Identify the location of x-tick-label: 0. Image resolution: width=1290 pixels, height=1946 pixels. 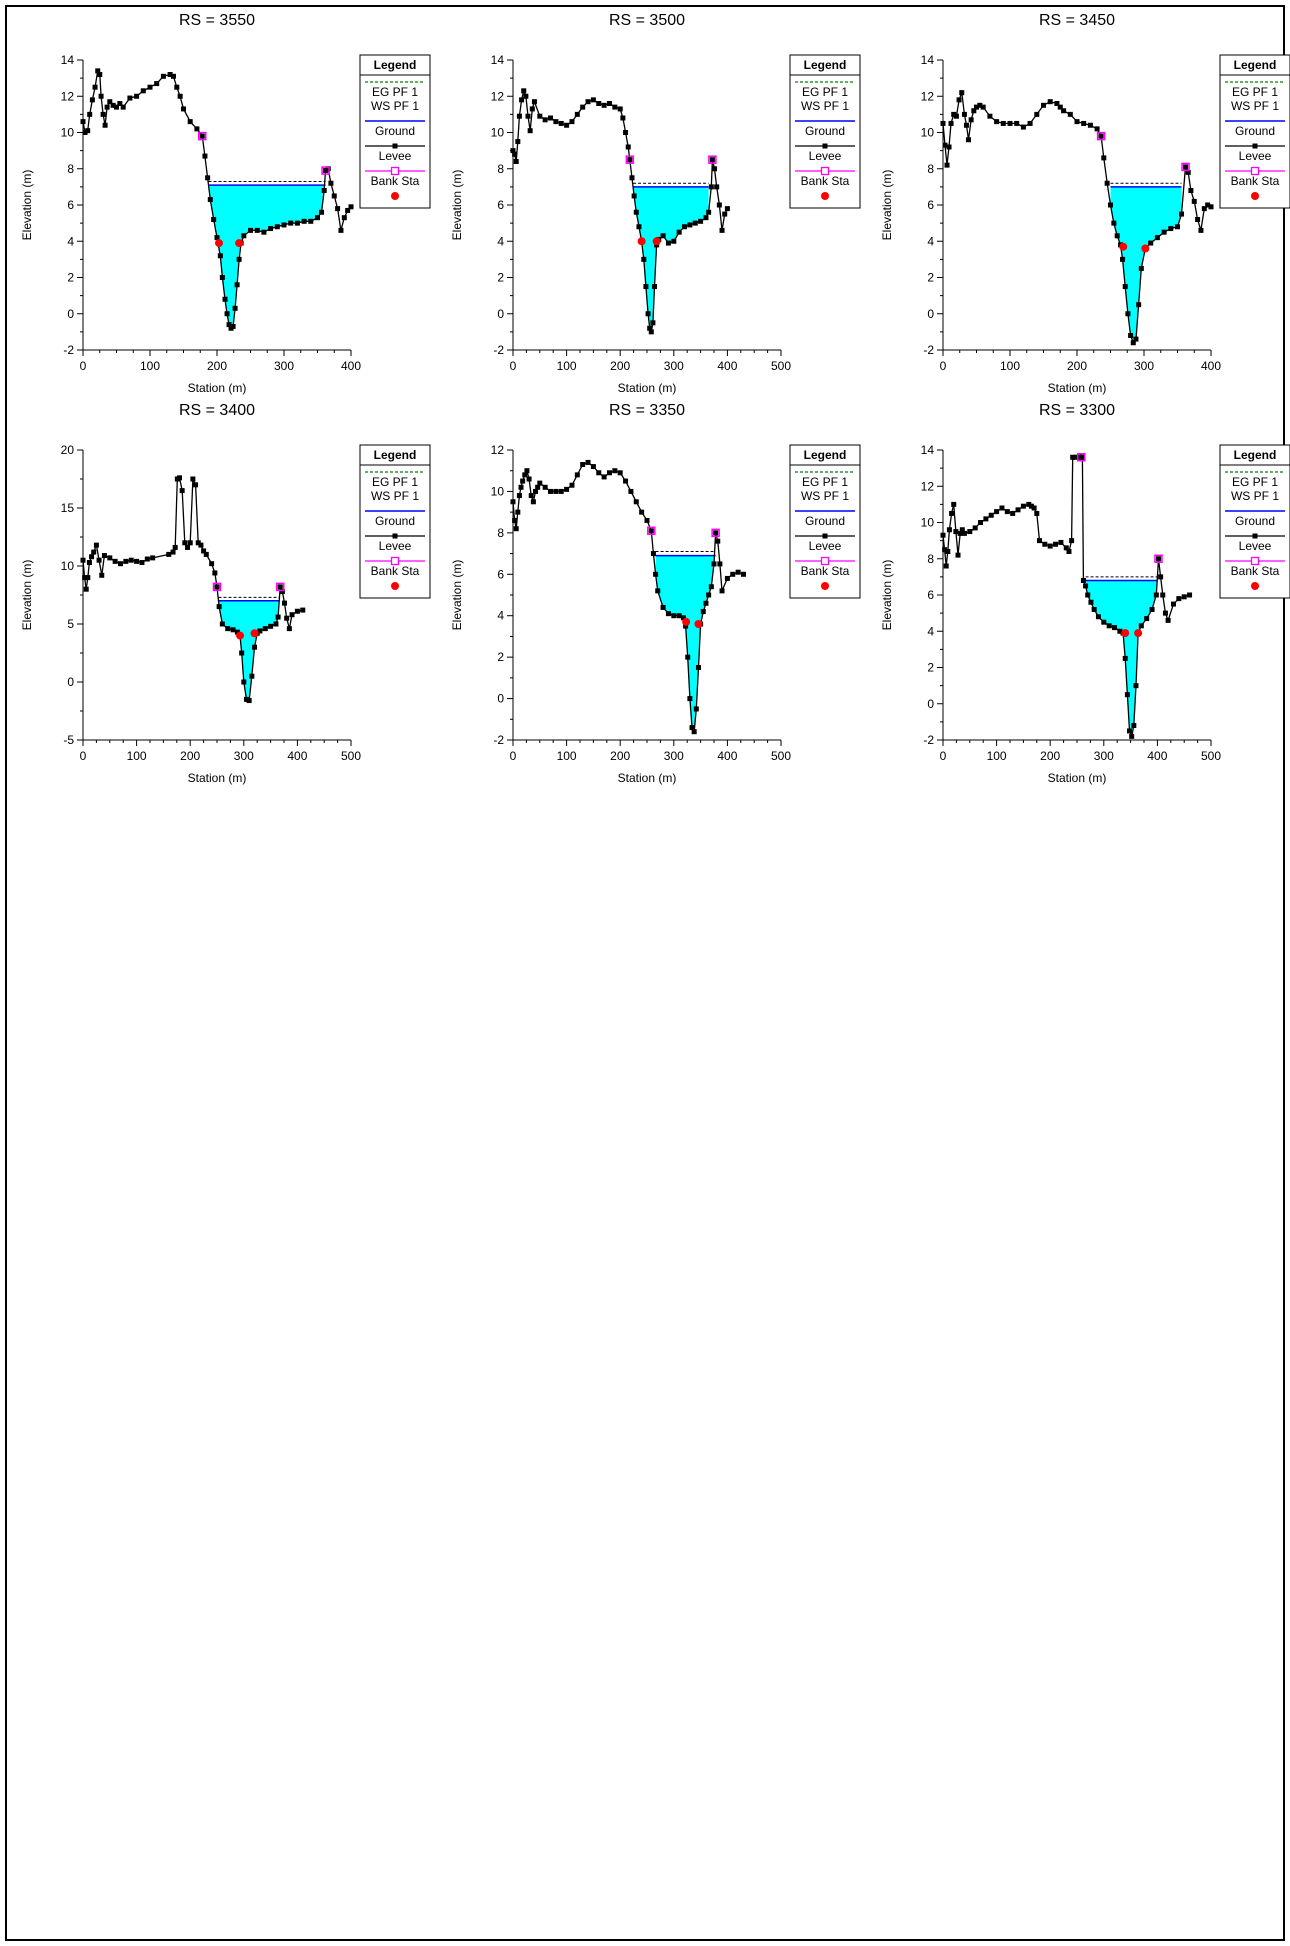
(943, 756).